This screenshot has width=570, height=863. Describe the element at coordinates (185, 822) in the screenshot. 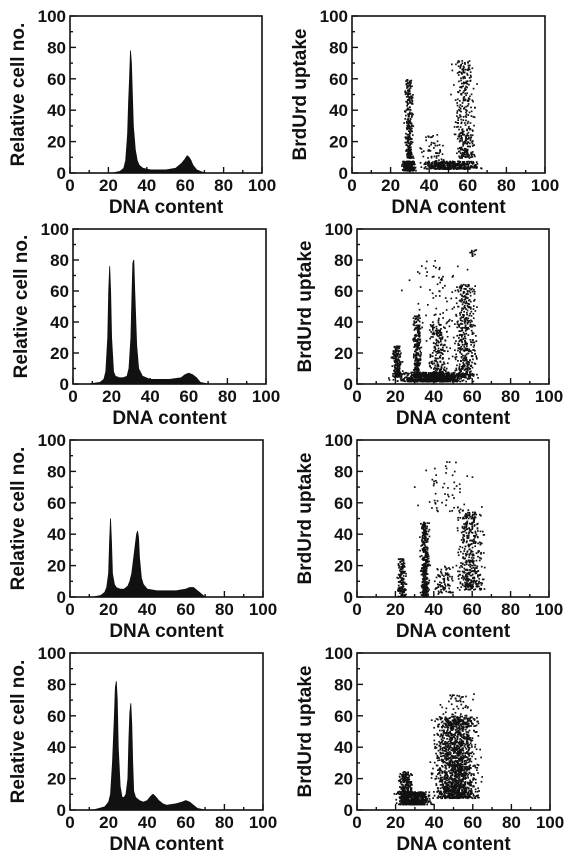

I see `x-tick-label: 60` at that location.